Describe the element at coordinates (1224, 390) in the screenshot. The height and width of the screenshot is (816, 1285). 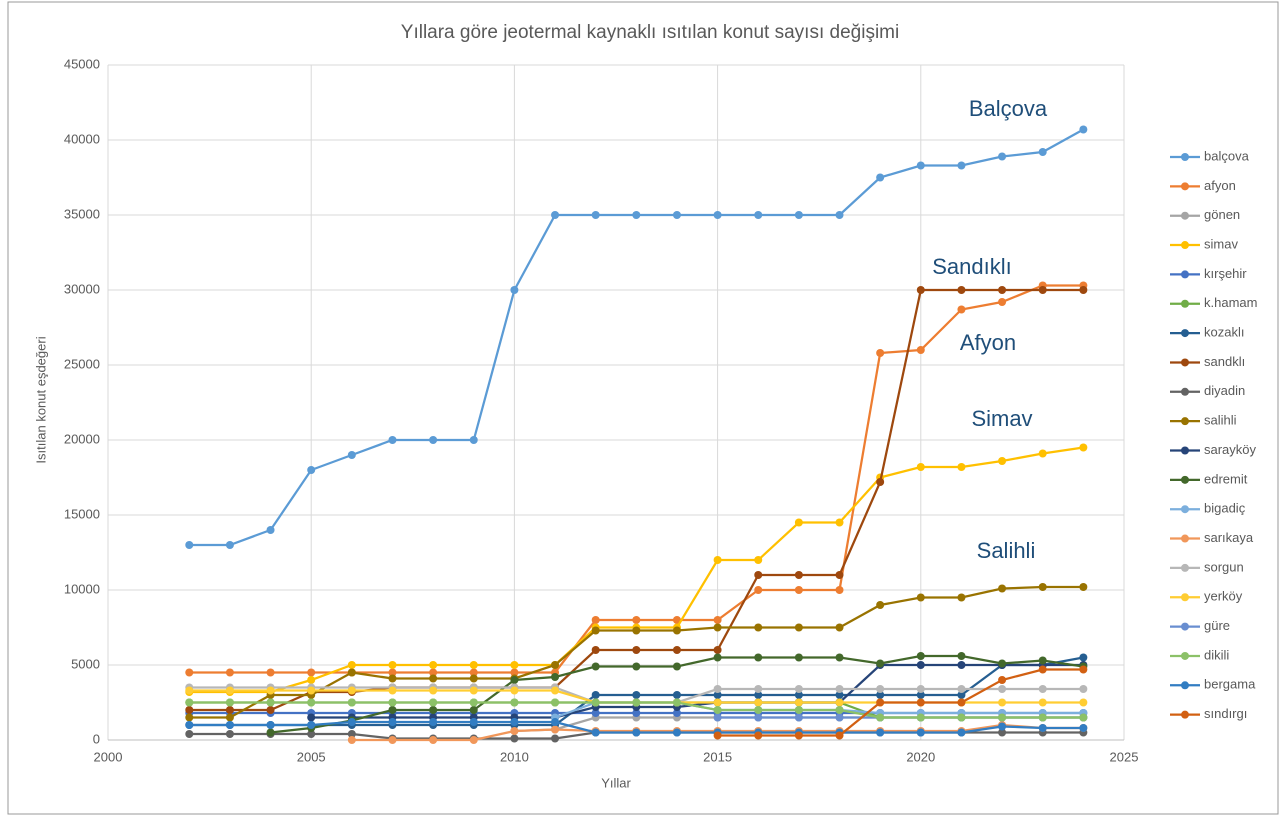
I see `legend-label: diyadin` at that location.